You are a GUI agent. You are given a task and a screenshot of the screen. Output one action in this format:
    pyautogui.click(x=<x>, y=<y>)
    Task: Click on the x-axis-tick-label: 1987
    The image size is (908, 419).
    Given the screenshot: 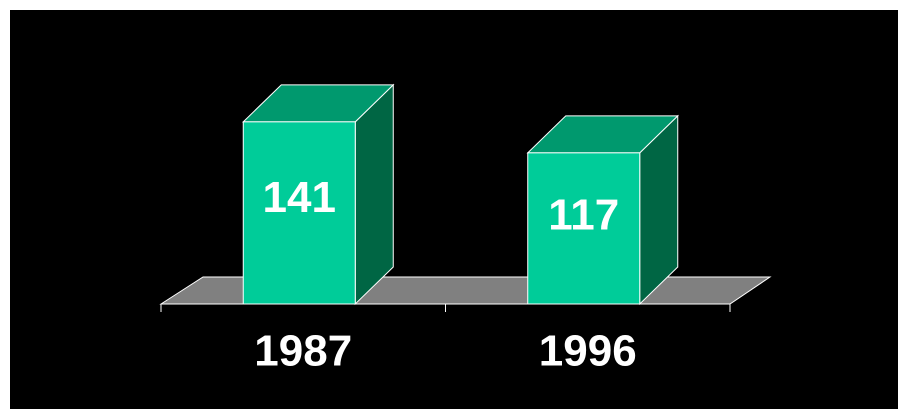 What is the action you would take?
    pyautogui.click(x=303, y=351)
    